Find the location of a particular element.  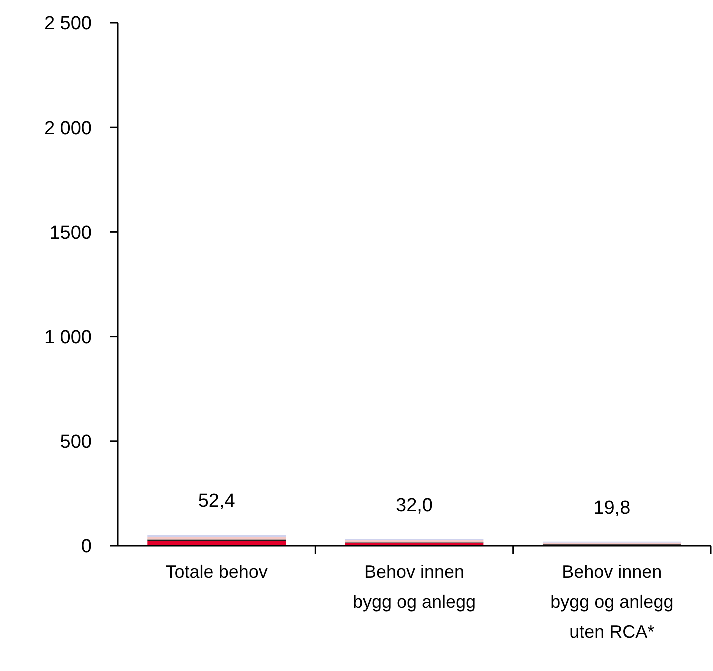

y-tick-label: 2 000 is located at coordinates (68, 129).